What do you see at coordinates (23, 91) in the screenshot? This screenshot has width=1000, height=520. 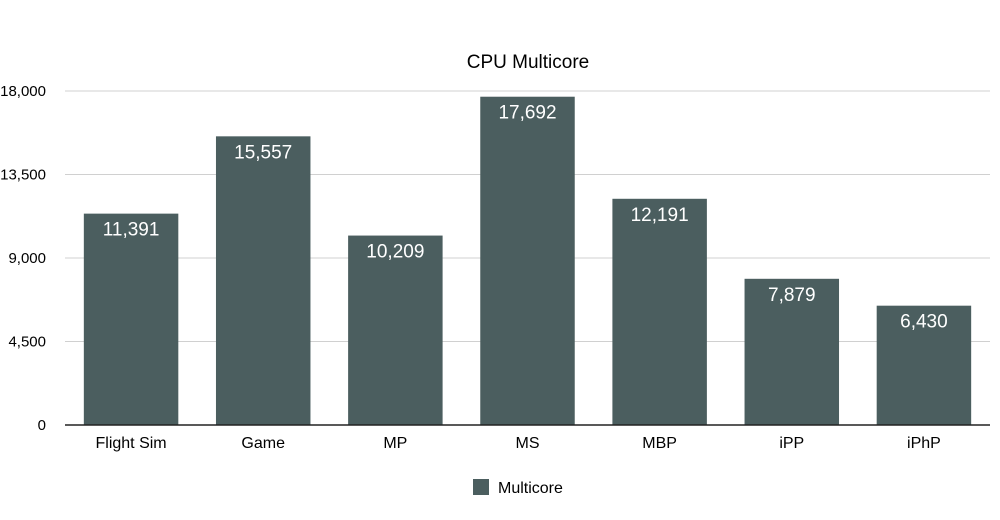 I see `y-tick-label: 18,000` at bounding box center [23, 91].